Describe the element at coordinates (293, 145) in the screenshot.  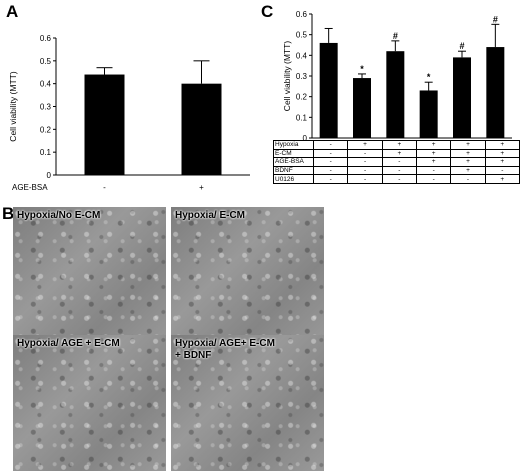
I see `condition-row-label: Hypoxia` at that location.